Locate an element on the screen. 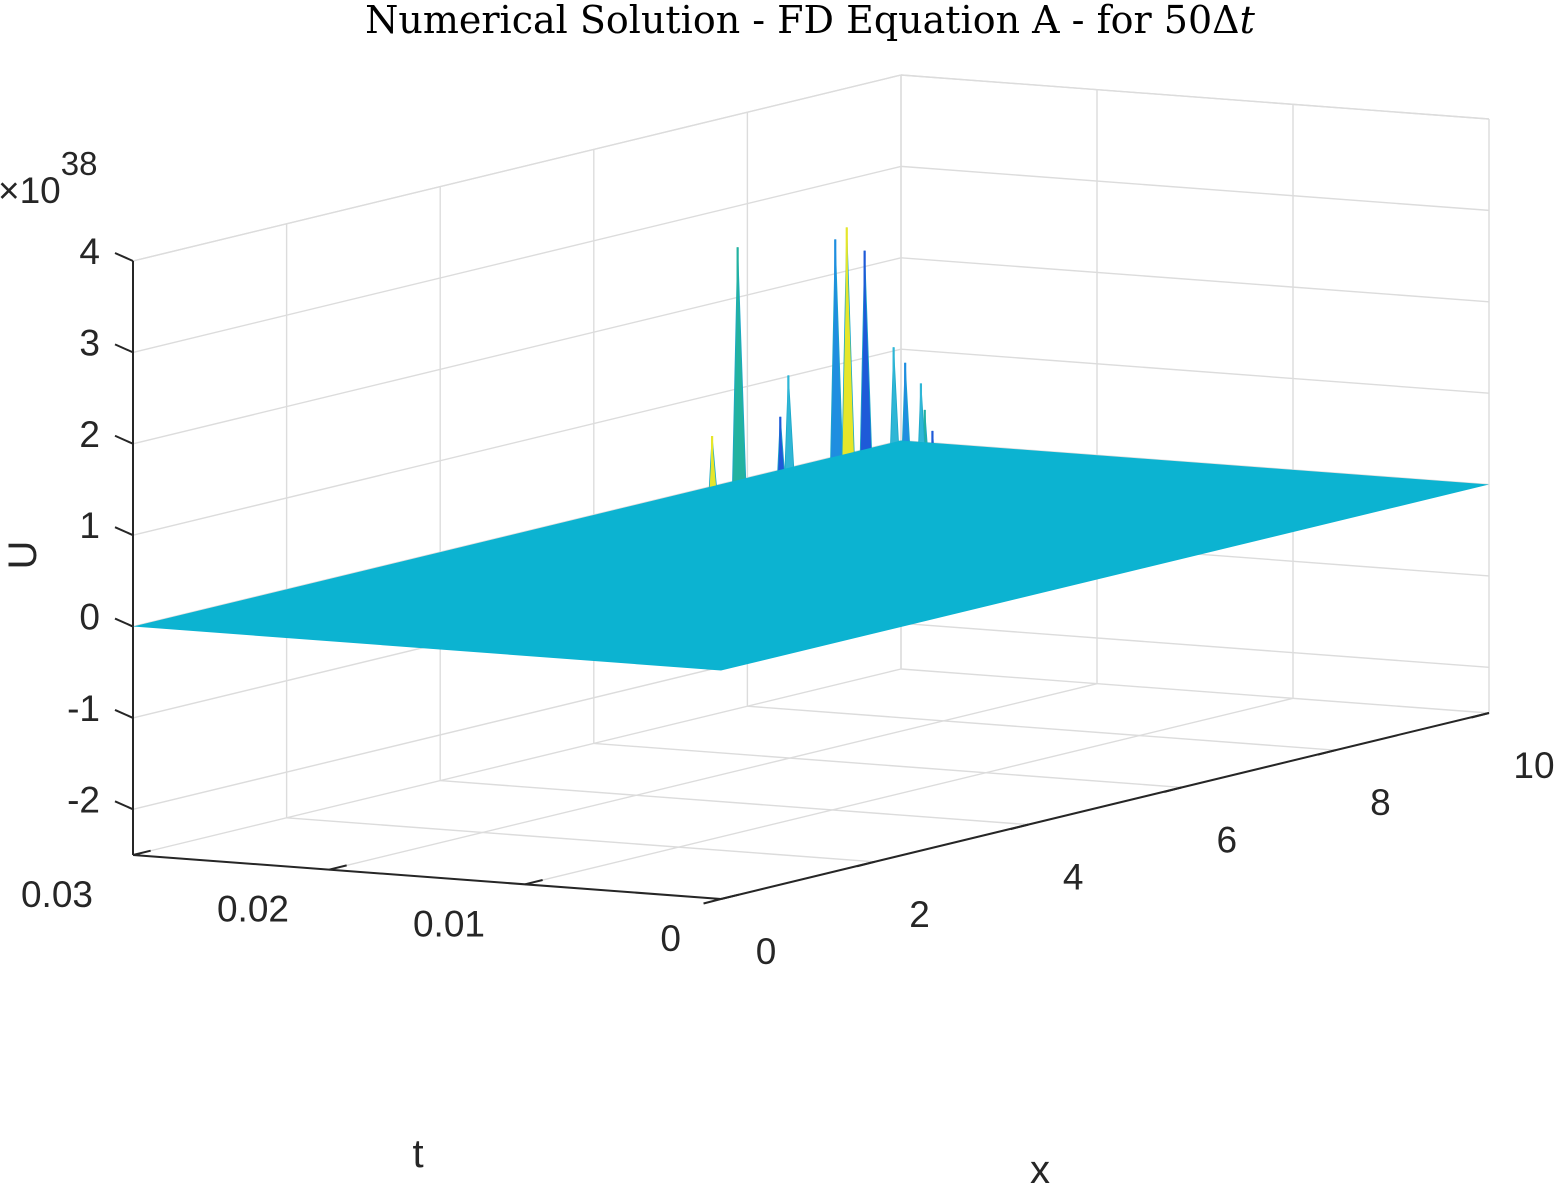  t-tick-label: 0.02 is located at coordinates (253, 909).